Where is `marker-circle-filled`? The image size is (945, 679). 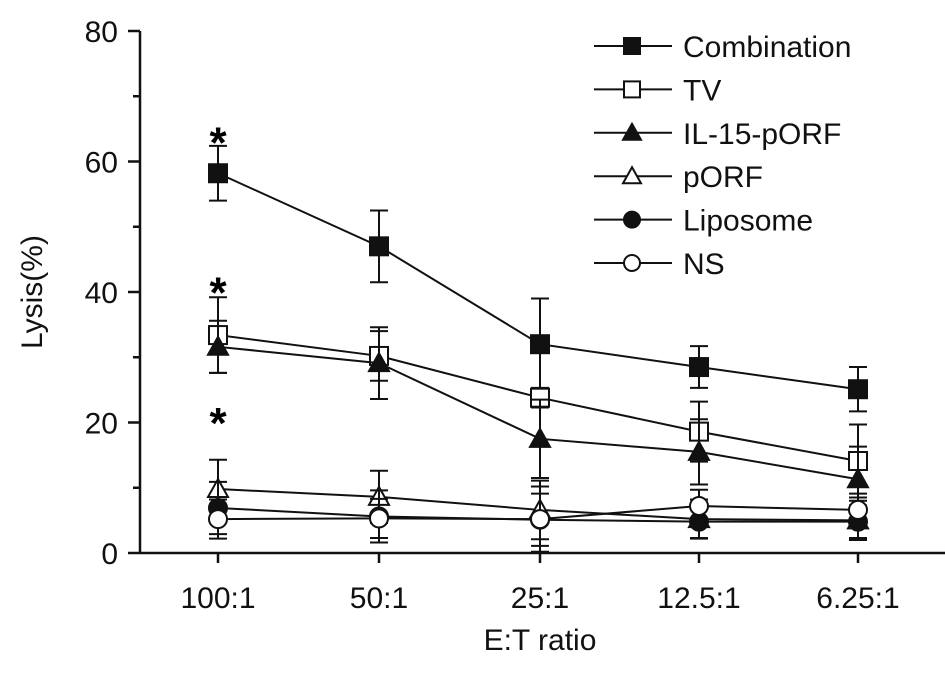 marker-circle-filled is located at coordinates (632, 219).